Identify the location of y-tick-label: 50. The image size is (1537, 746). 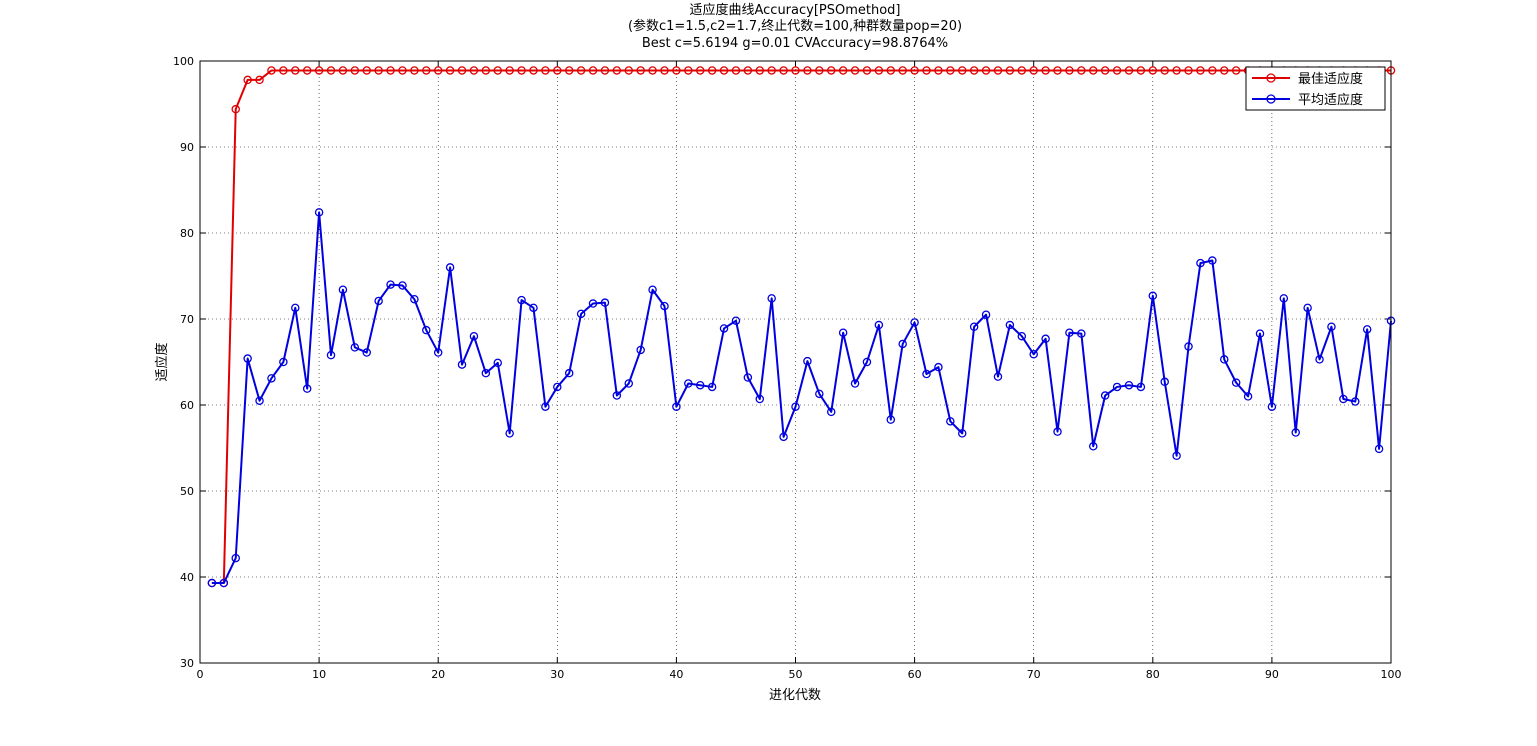
(187, 491).